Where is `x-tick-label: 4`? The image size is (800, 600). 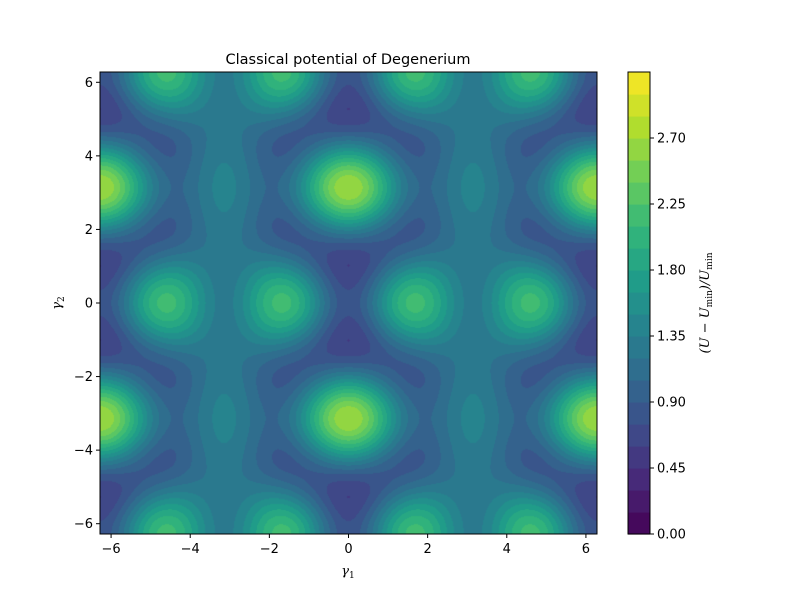
x-tick-label: 4 is located at coordinates (507, 549).